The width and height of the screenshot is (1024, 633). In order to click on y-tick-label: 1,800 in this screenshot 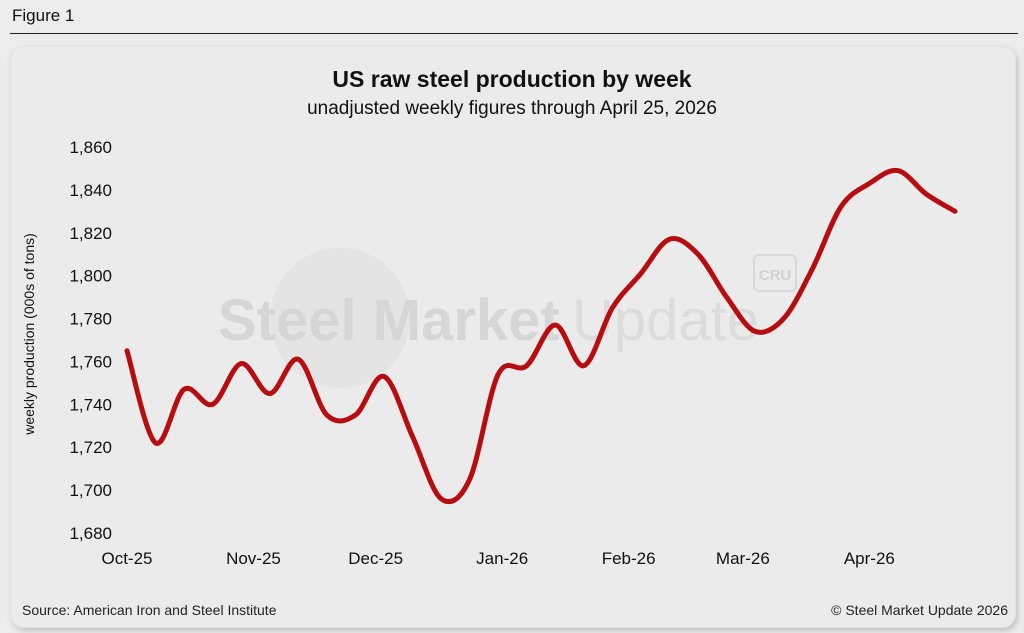, I will do `click(90, 276)`.